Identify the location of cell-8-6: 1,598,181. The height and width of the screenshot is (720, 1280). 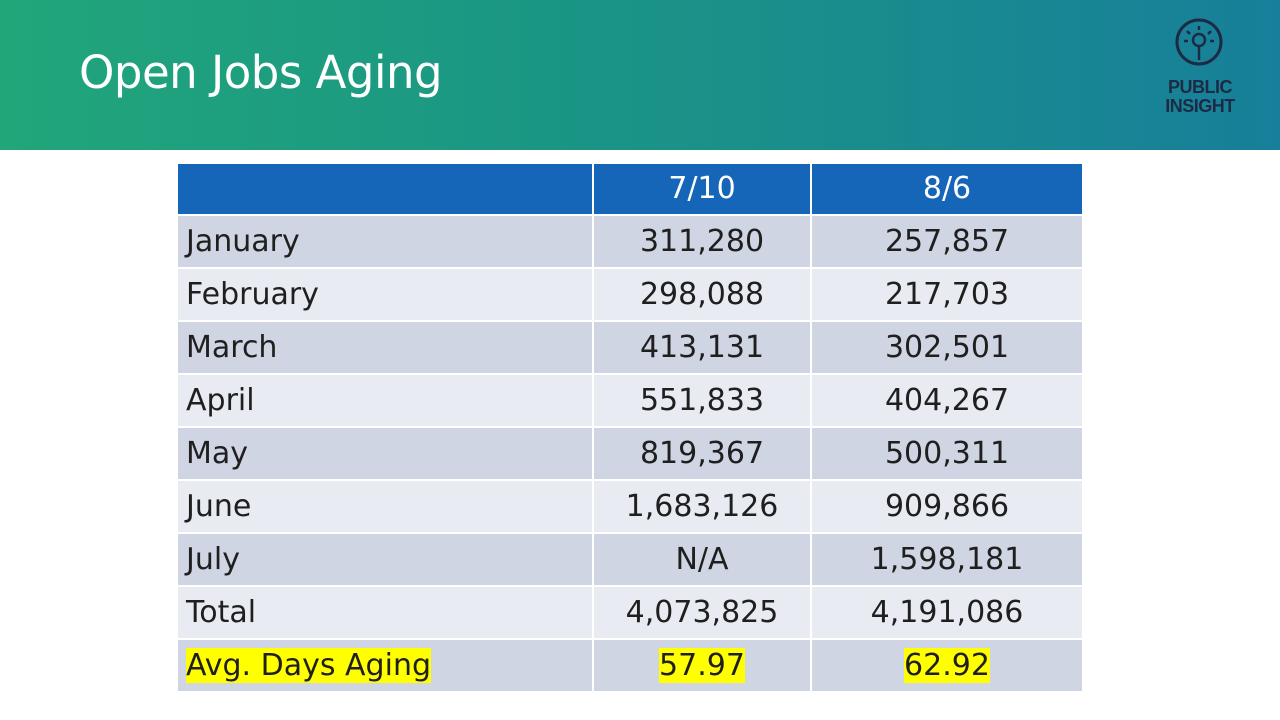
(947, 559).